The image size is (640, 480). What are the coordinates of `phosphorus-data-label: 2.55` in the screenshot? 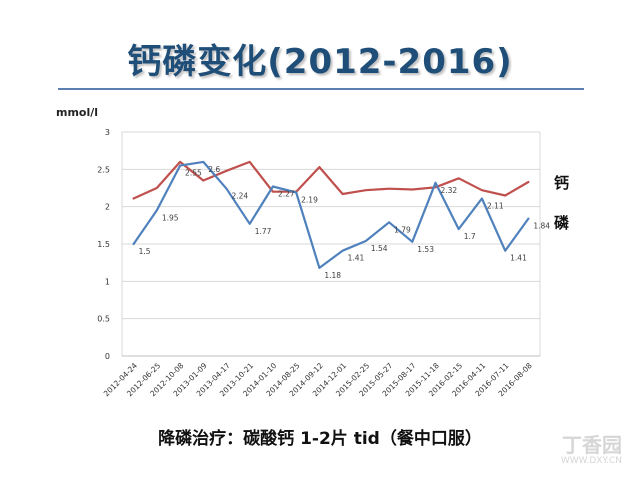 It's located at (193, 173).